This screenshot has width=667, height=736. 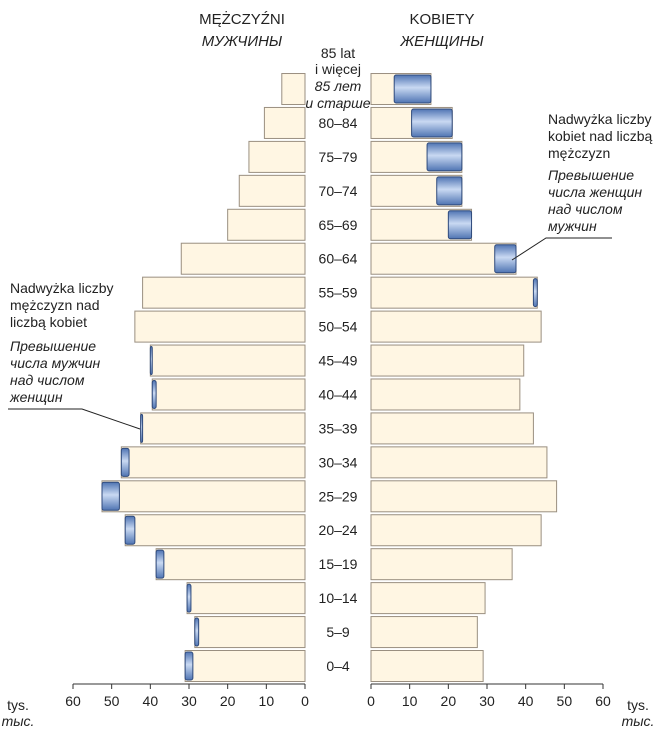 What do you see at coordinates (189, 666) in the screenshot?
I see `male-excess-0–4` at bounding box center [189, 666].